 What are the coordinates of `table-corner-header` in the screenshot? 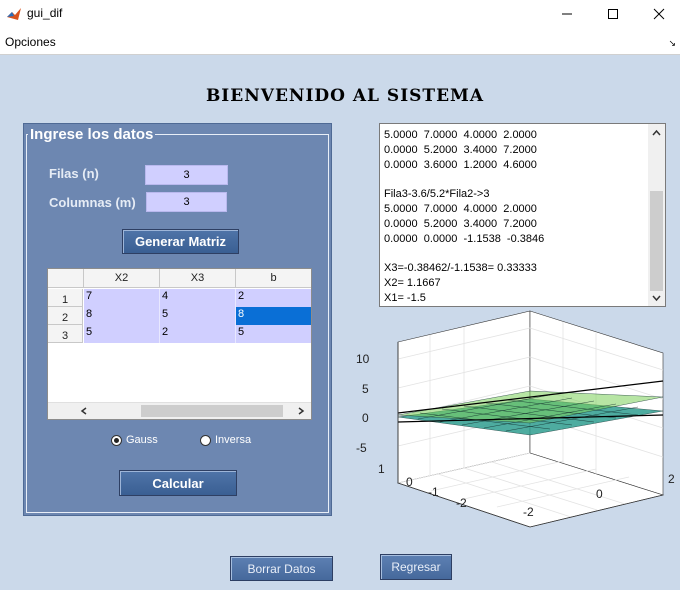 It's located at (66, 278).